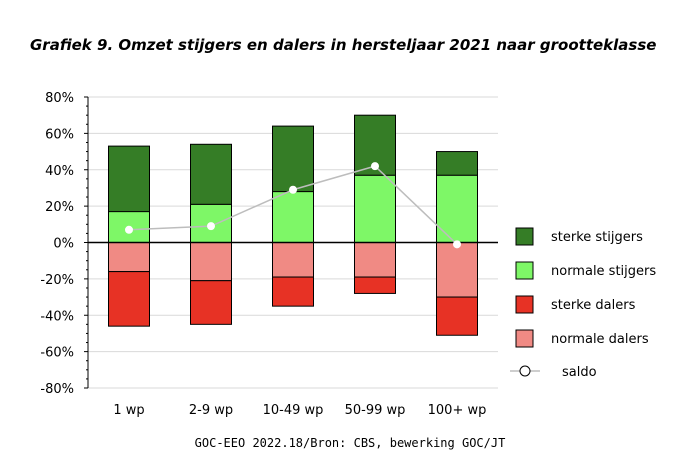 The height and width of the screenshot is (475, 700). What do you see at coordinates (57, 353) in the screenshot?
I see `y-tick-label: -60%` at bounding box center [57, 353].